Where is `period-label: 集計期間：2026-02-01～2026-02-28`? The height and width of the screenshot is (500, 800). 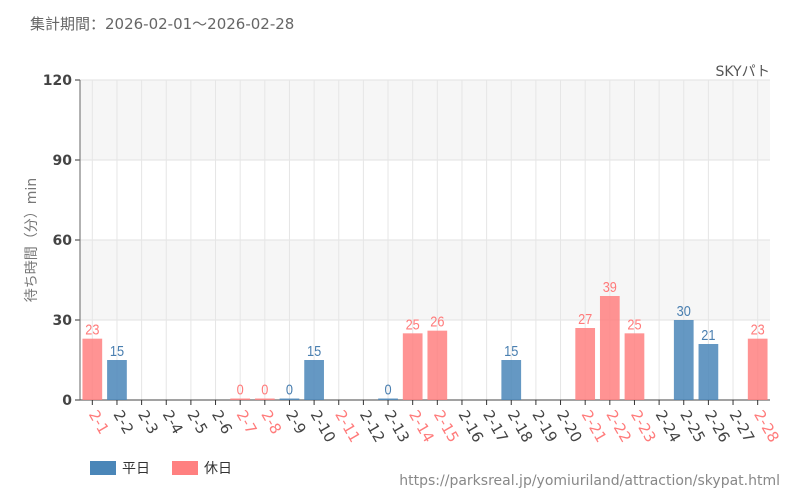
period-label: 集計期間：2026-02-01～2026-02-28 is located at coordinates (162, 24).